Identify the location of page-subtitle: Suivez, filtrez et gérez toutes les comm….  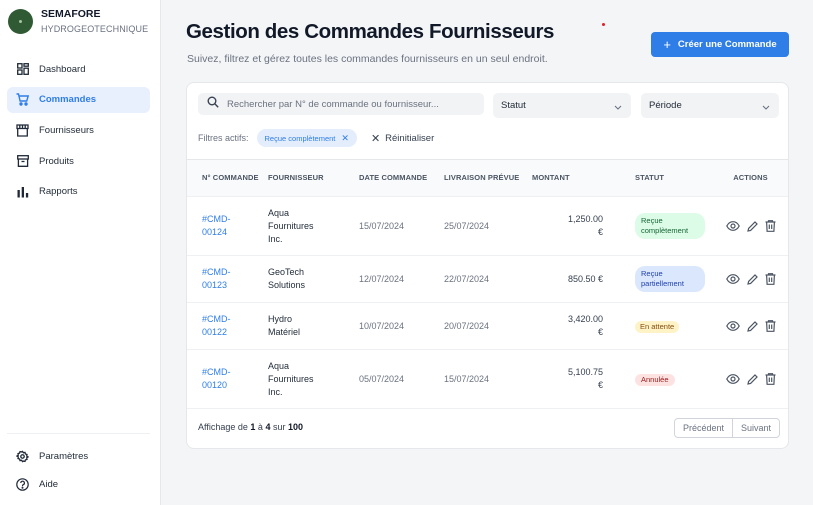
(367, 59).